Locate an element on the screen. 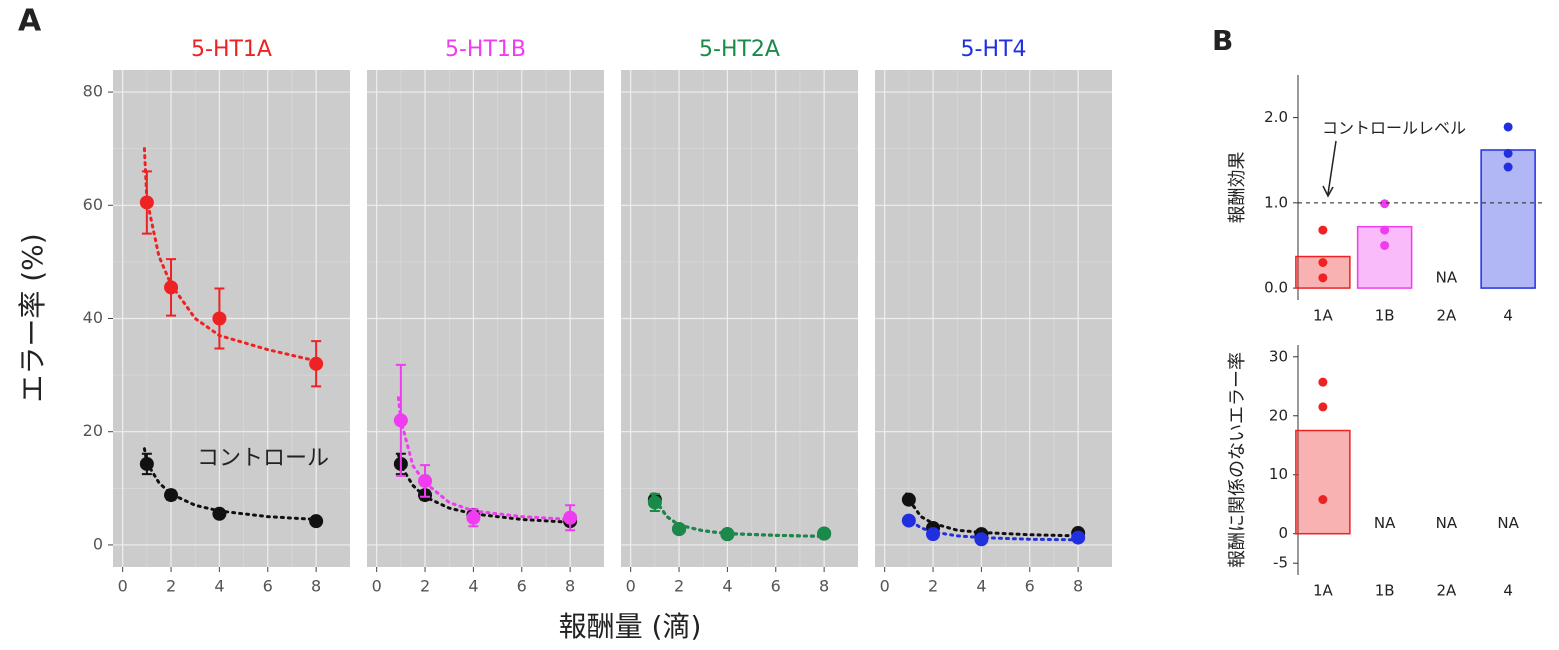 The height and width of the screenshot is (650, 1559). facet-title: 5-HT4 is located at coordinates (994, 49).